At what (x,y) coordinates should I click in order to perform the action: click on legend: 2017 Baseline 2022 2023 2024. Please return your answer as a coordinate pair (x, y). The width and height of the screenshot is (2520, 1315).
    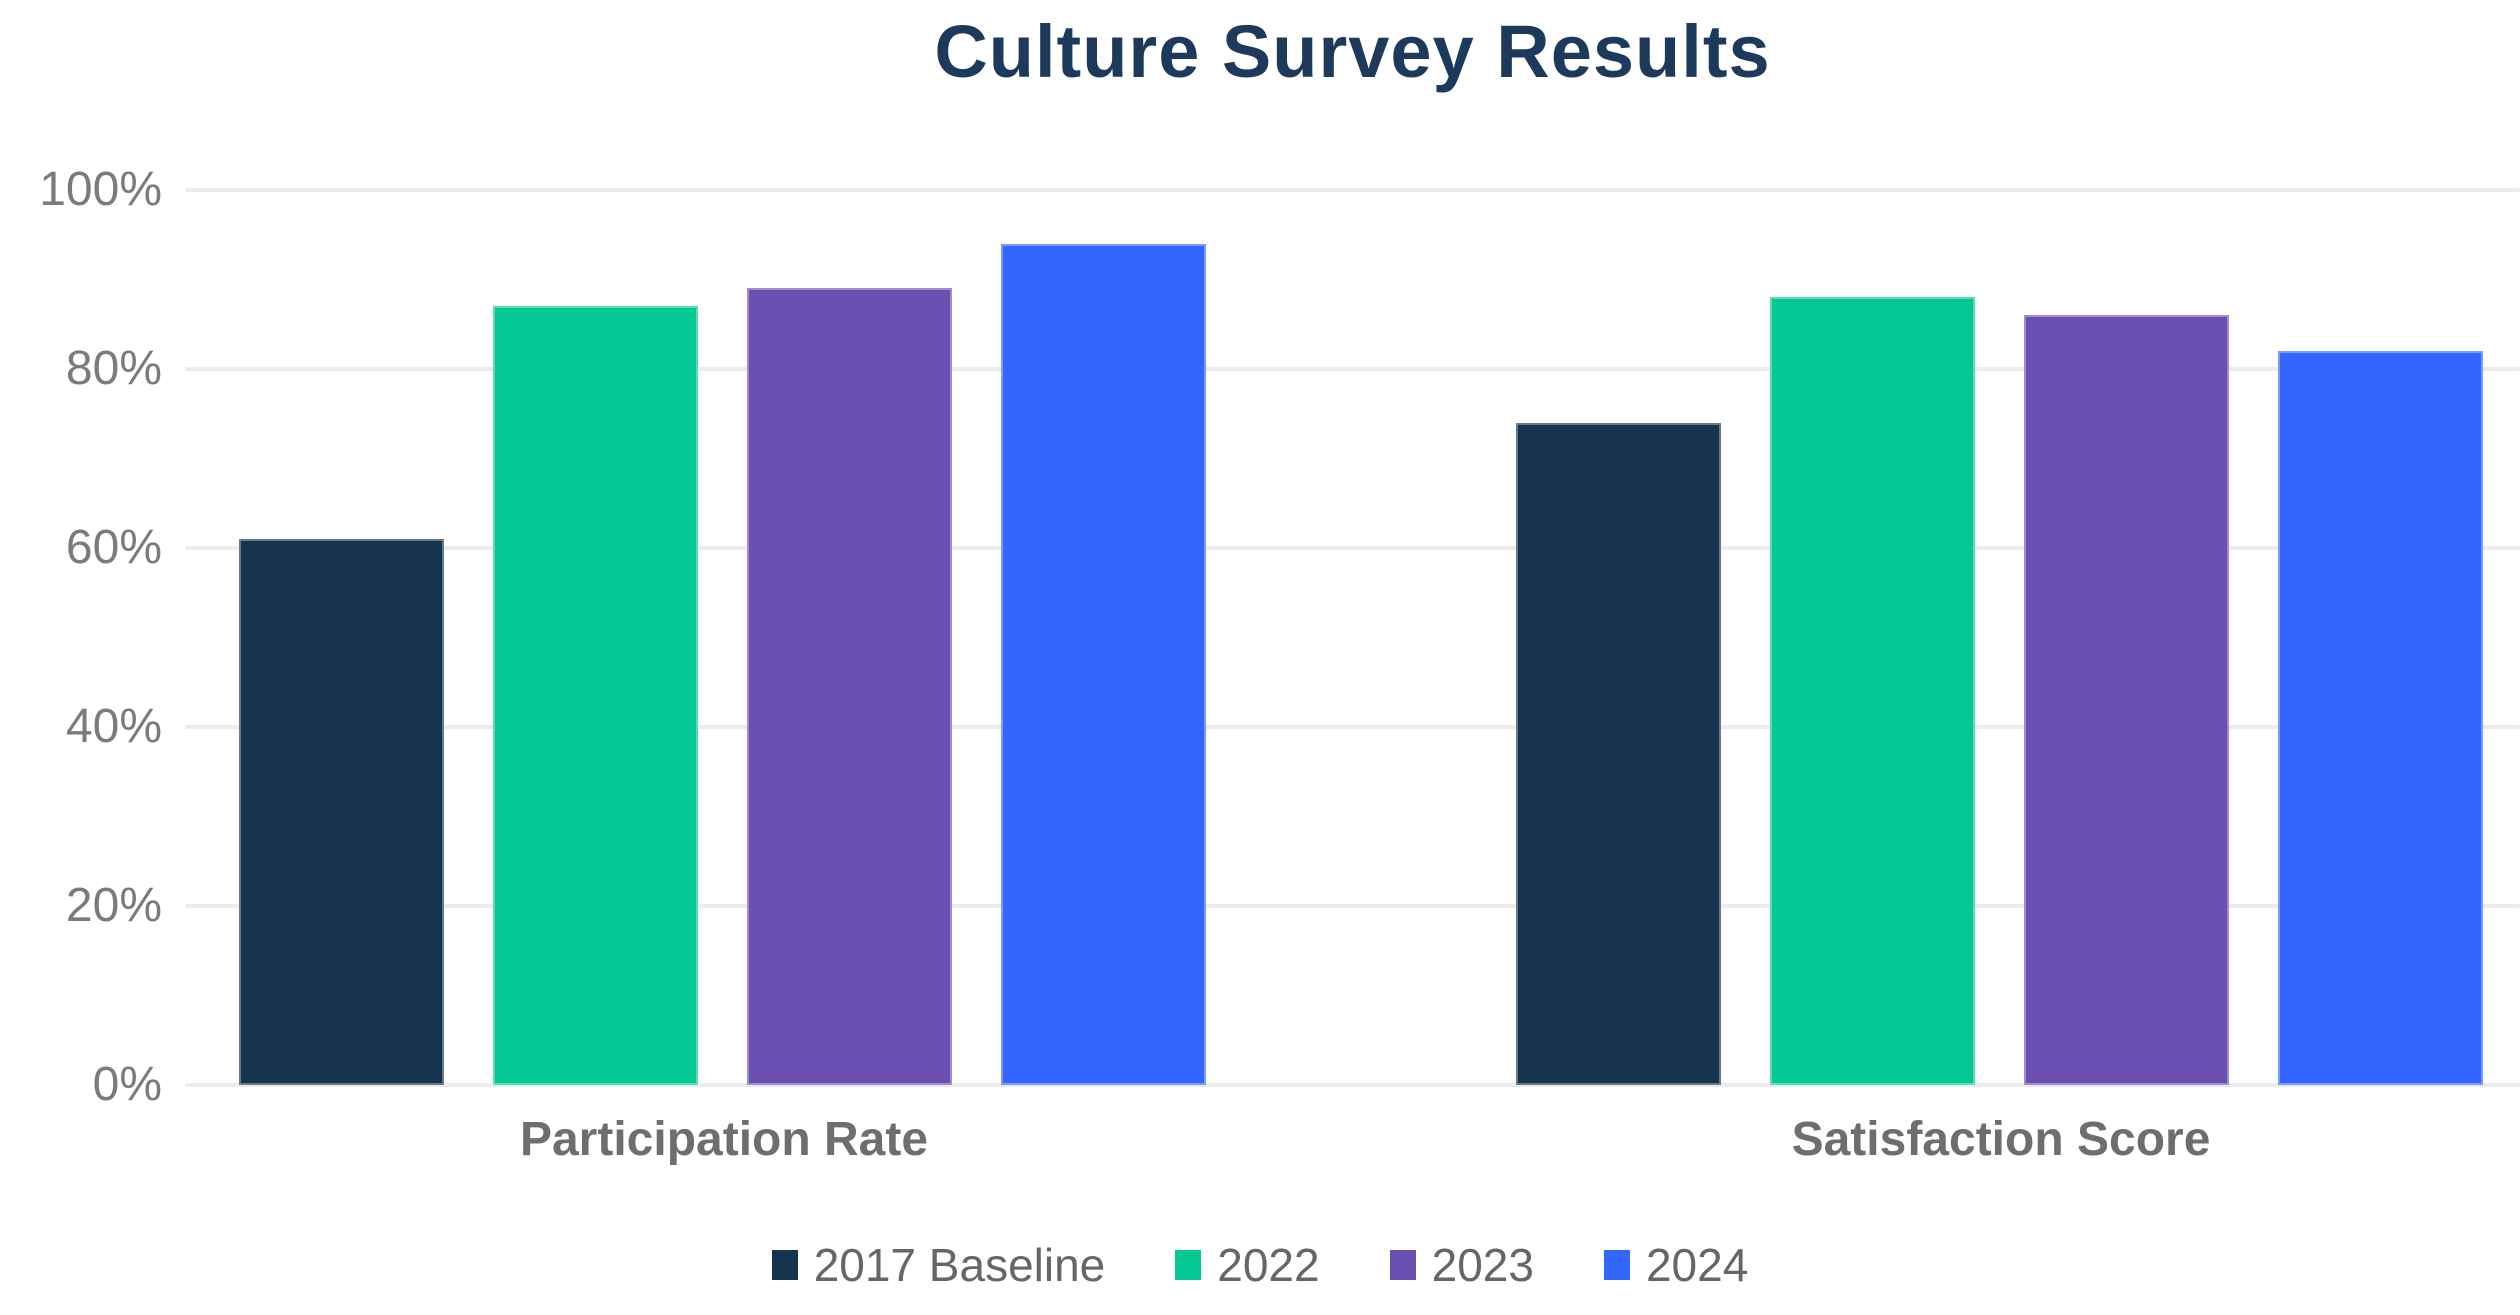
    Looking at the image, I should click on (1260, 1265).